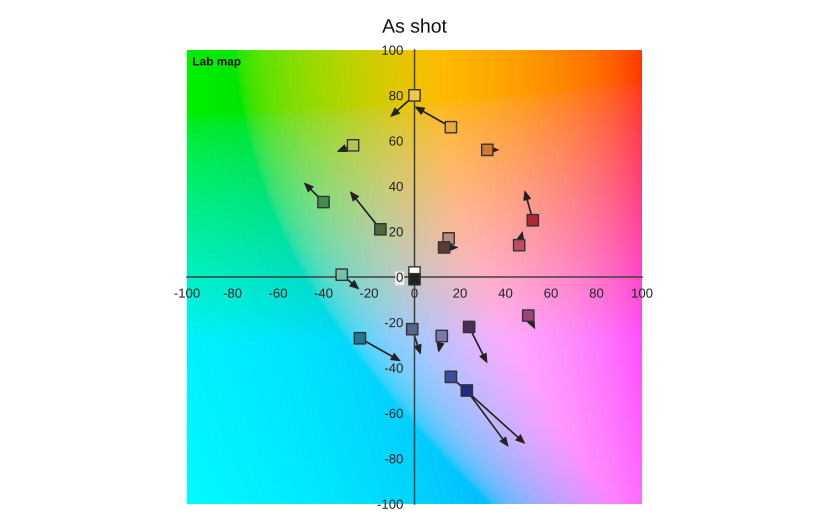  I want to click on x-tick-label: 80, so click(597, 293).